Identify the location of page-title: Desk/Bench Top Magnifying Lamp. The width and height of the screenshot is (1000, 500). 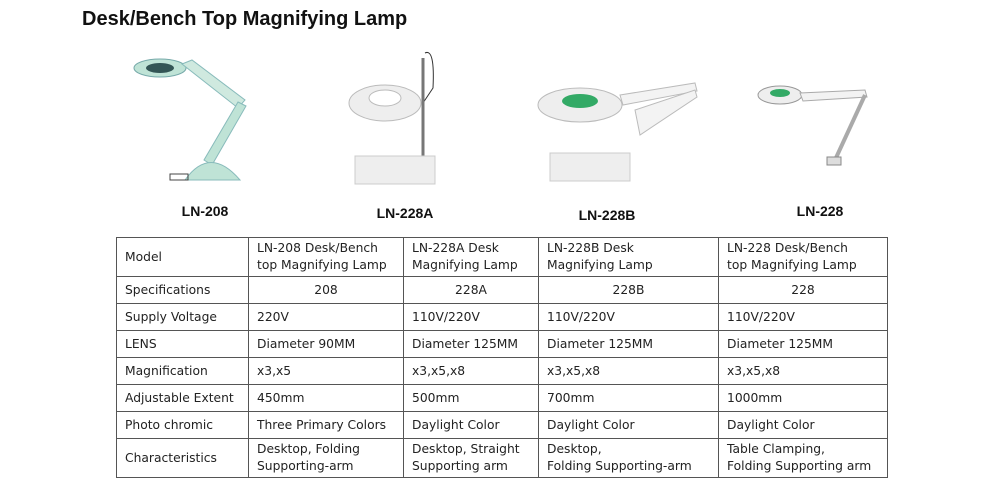
(245, 19).